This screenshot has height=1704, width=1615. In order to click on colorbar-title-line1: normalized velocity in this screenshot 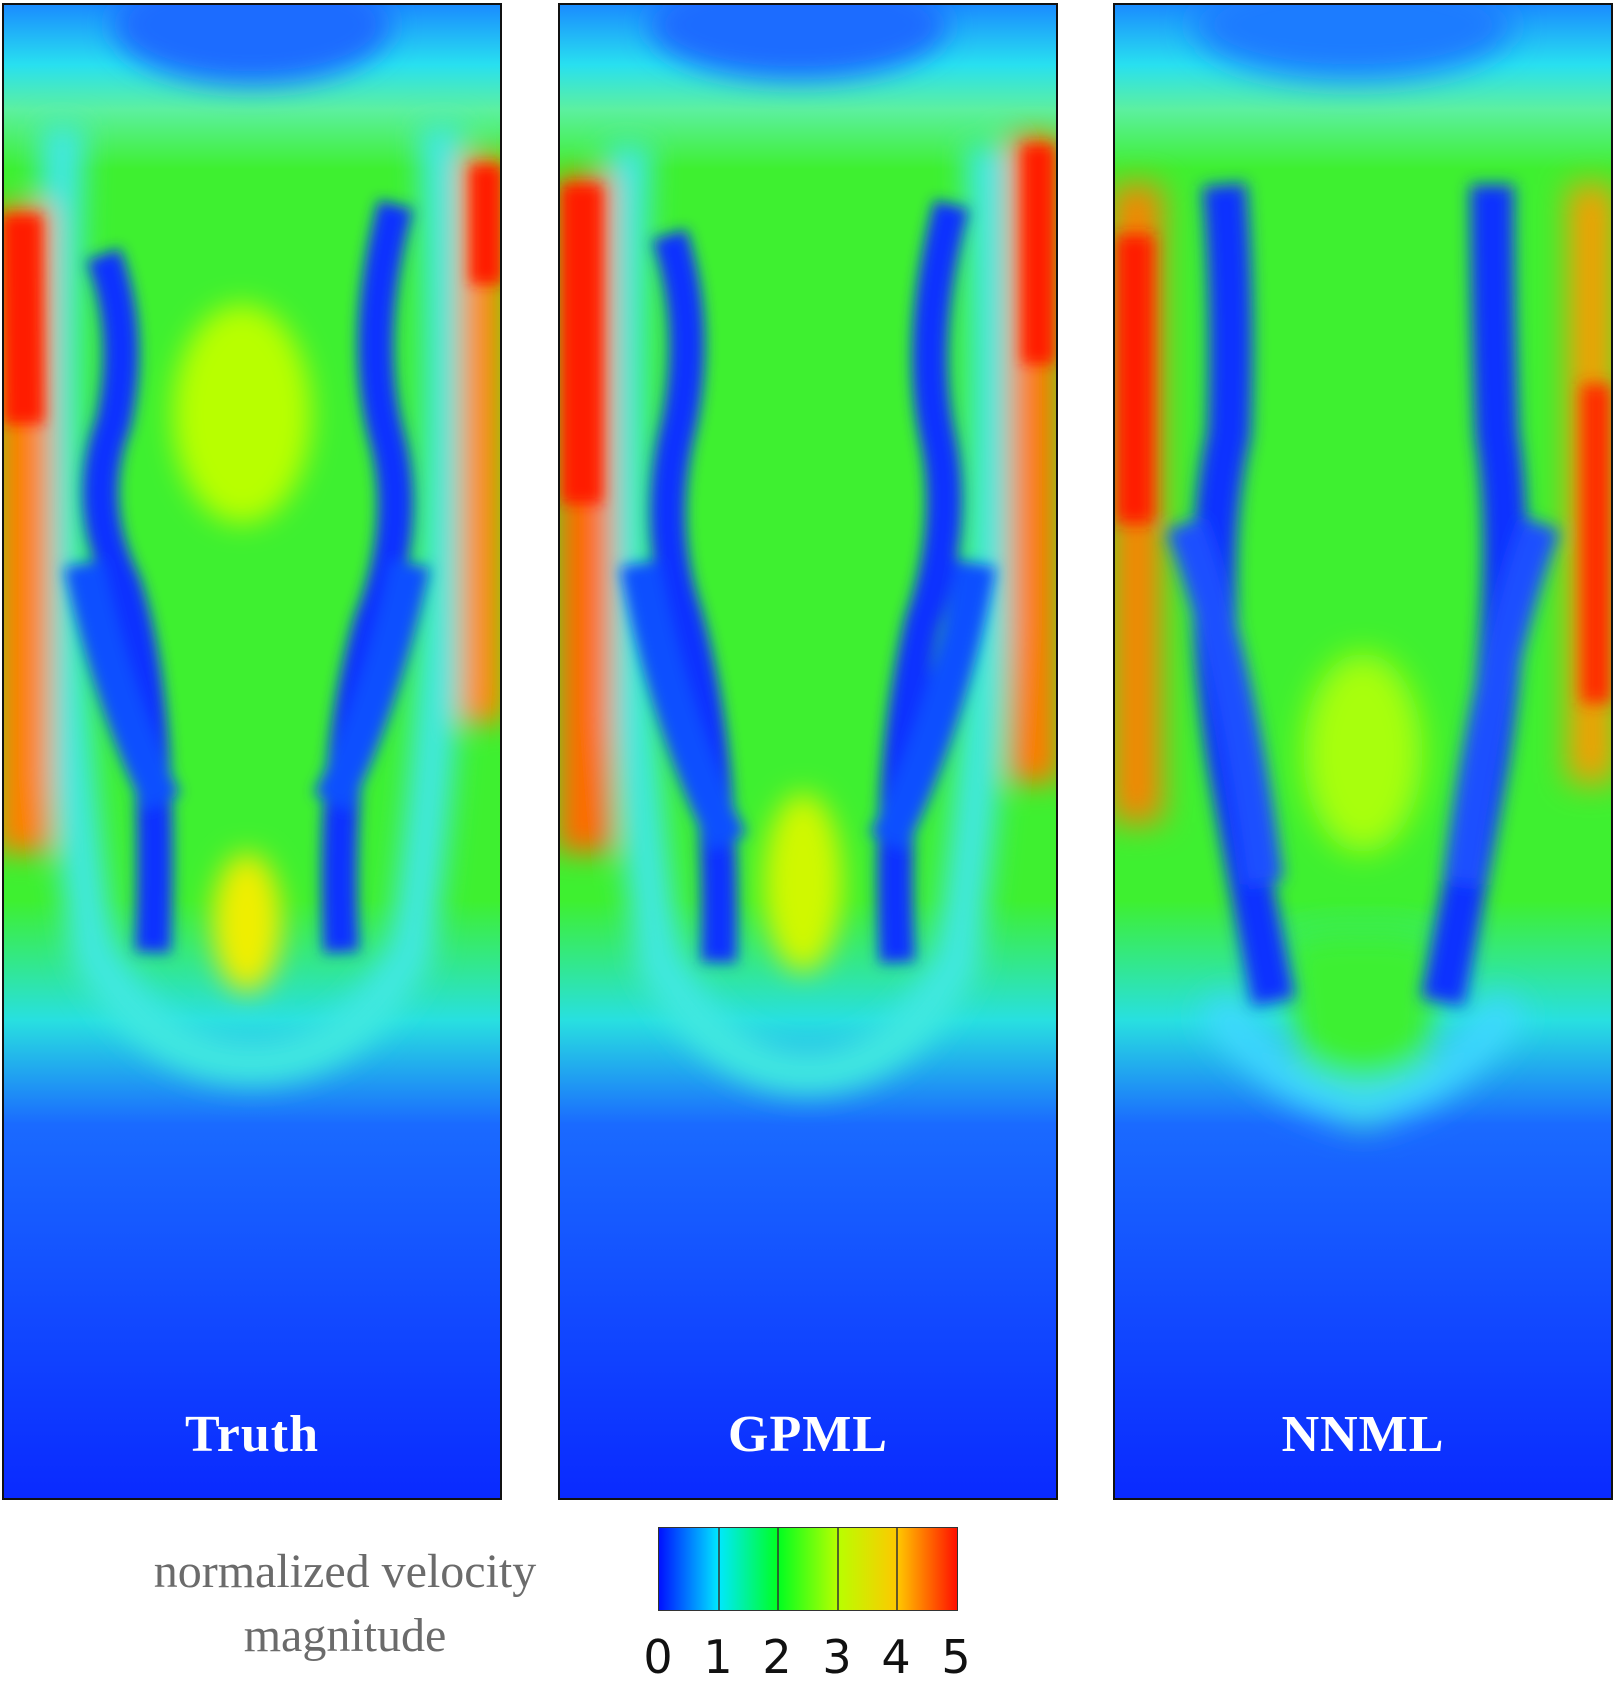, I will do `click(345, 1571)`.